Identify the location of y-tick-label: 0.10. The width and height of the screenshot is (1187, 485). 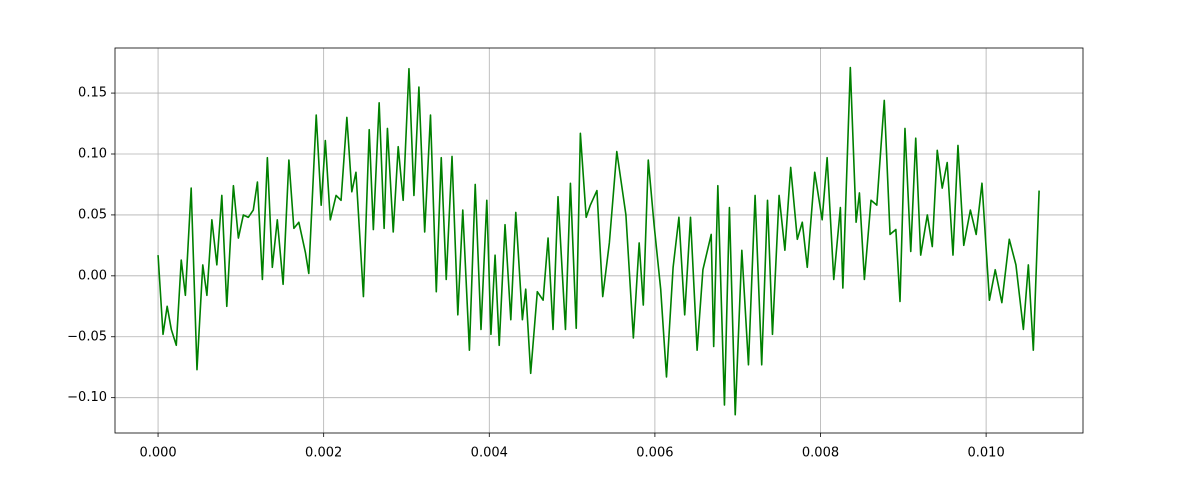
(92, 153).